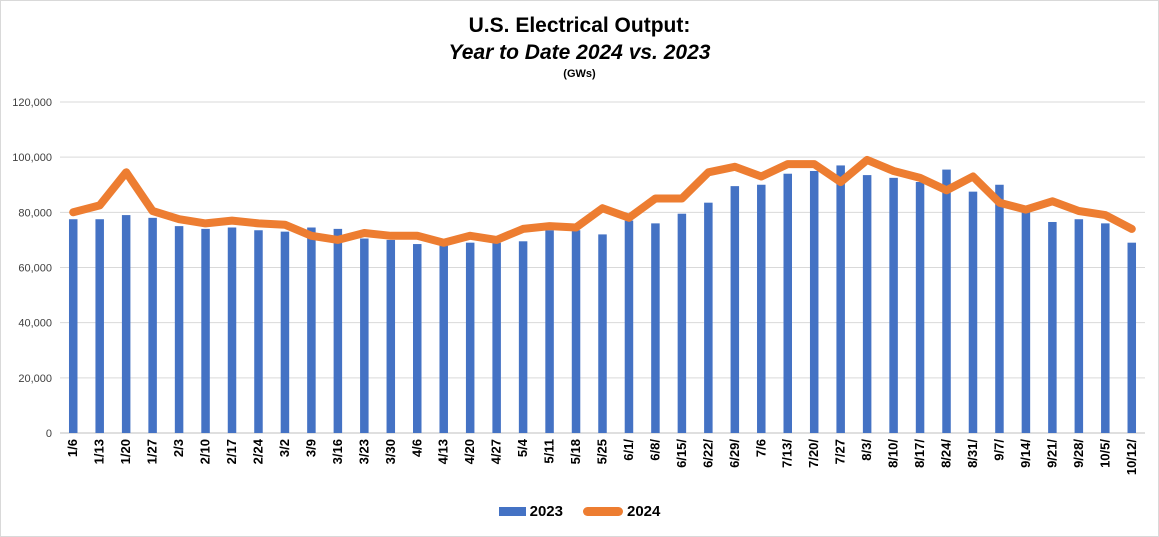 The image size is (1159, 537). Describe the element at coordinates (178, 448) in the screenshot. I see `x-tick-label: 2/3` at that location.